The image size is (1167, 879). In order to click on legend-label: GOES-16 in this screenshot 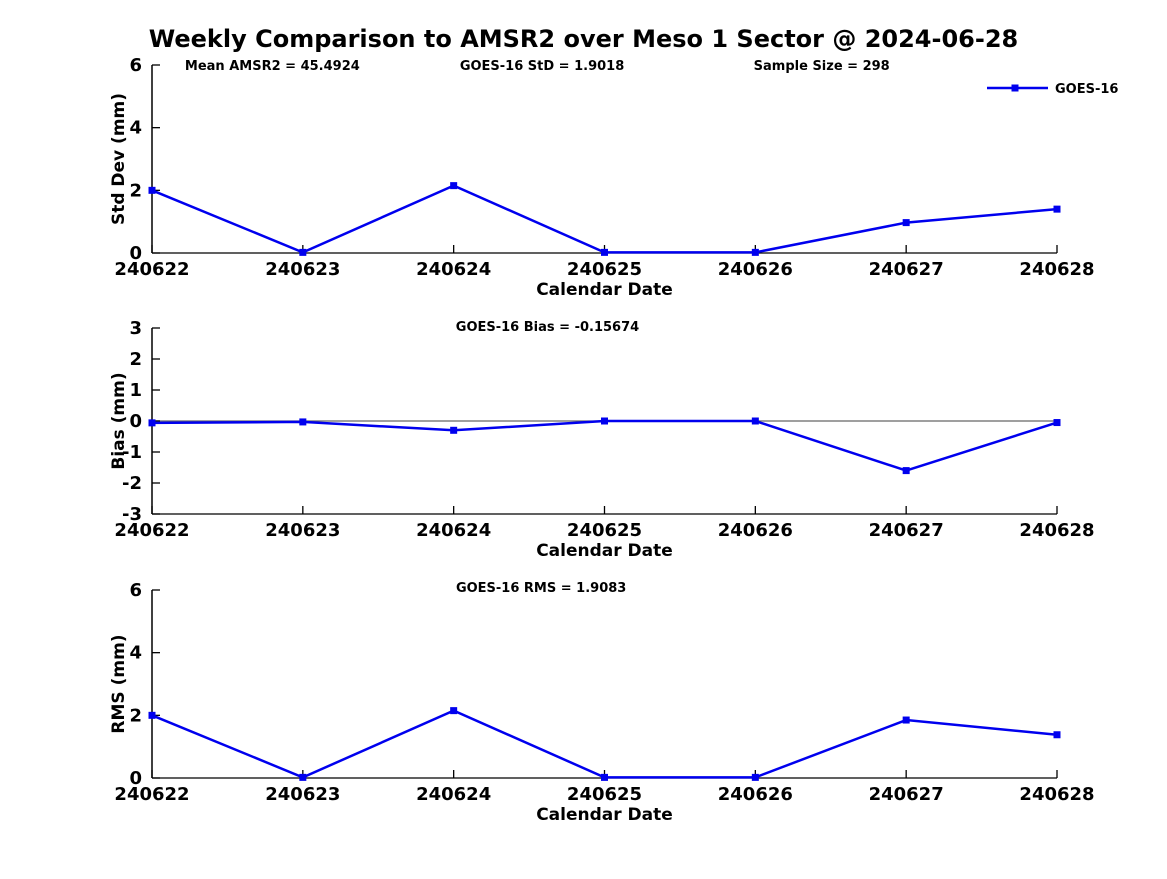, I will do `click(1086, 89)`.